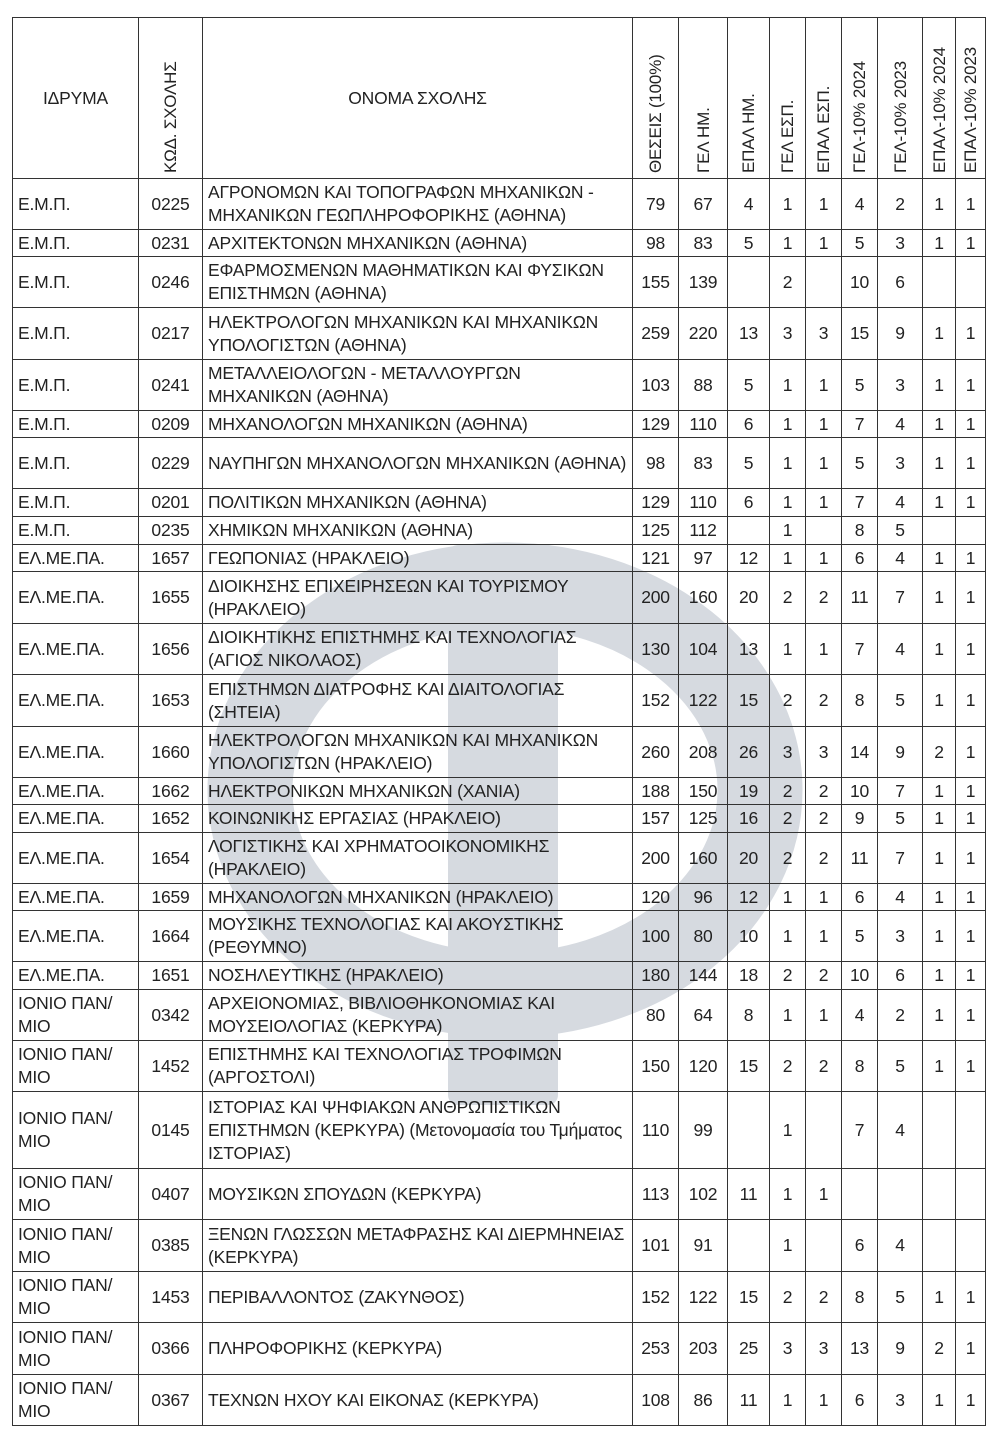 This screenshot has height=1439, width=1000. What do you see at coordinates (900, 700) in the screenshot?
I see `cell-gel-10-2023: 5` at bounding box center [900, 700].